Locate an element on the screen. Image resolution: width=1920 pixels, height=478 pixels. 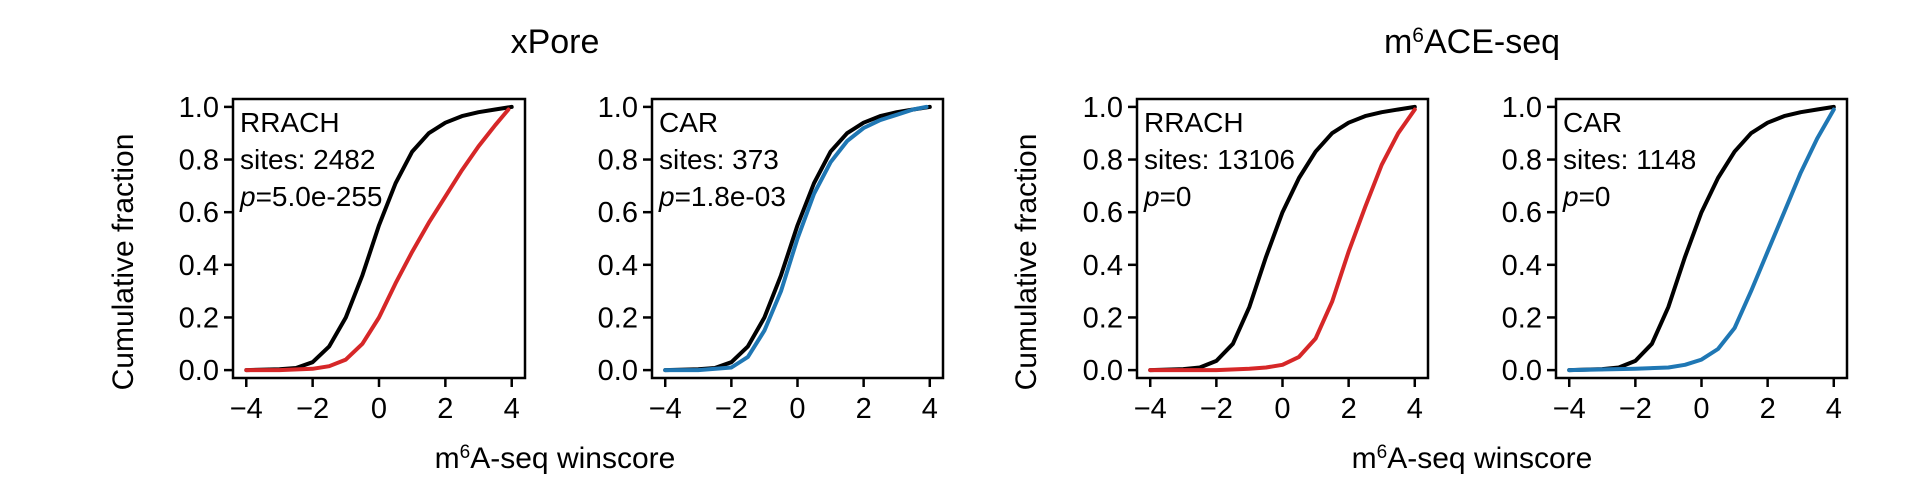
y-axis-label-left: Cumulative fraction is located at coordinates (123, 262).